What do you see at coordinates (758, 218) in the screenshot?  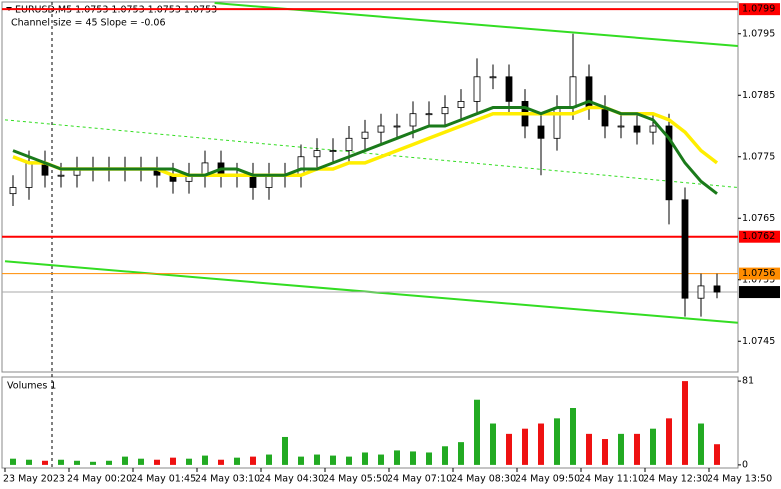 I see `y-tick-label: 1.0765` at bounding box center [758, 218].